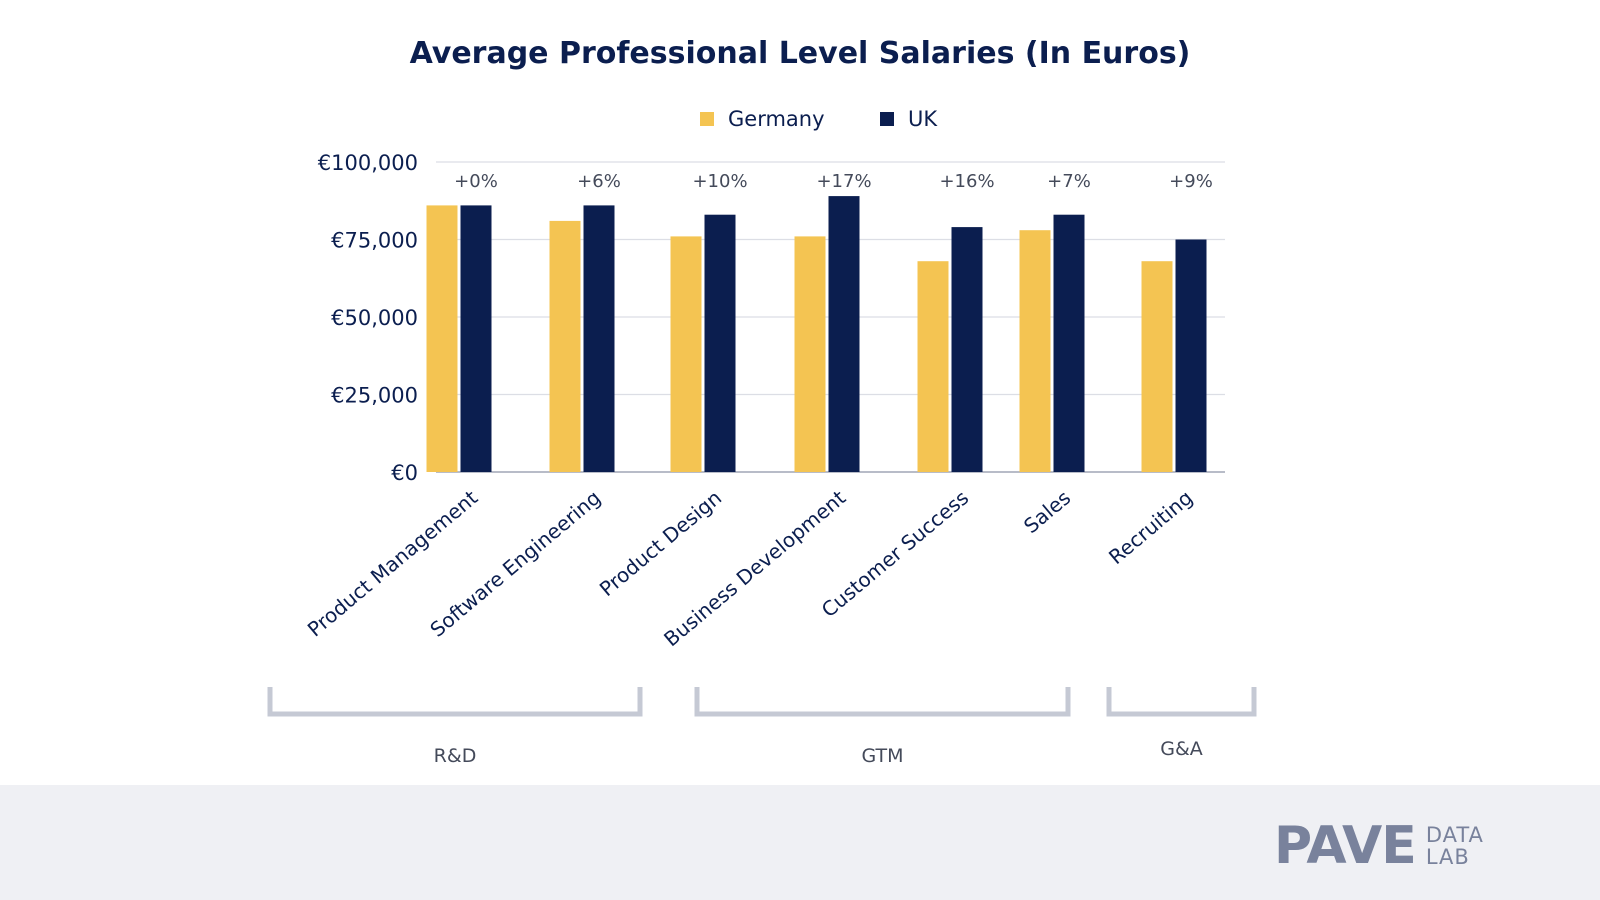  What do you see at coordinates (374, 318) in the screenshot?
I see `y-tick-label: €50,000` at bounding box center [374, 318].